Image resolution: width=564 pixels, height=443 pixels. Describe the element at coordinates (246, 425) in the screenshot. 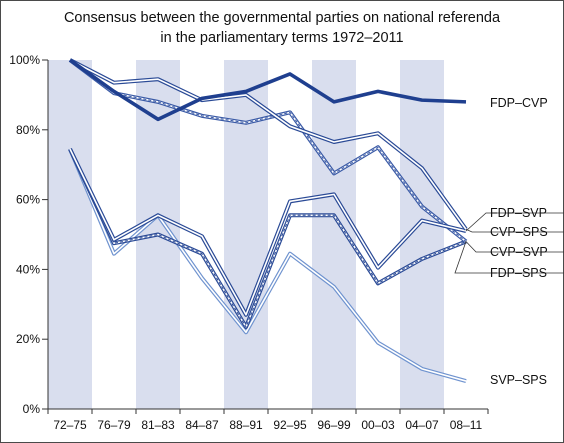

I see `x-tick-label: 88–91` at that location.